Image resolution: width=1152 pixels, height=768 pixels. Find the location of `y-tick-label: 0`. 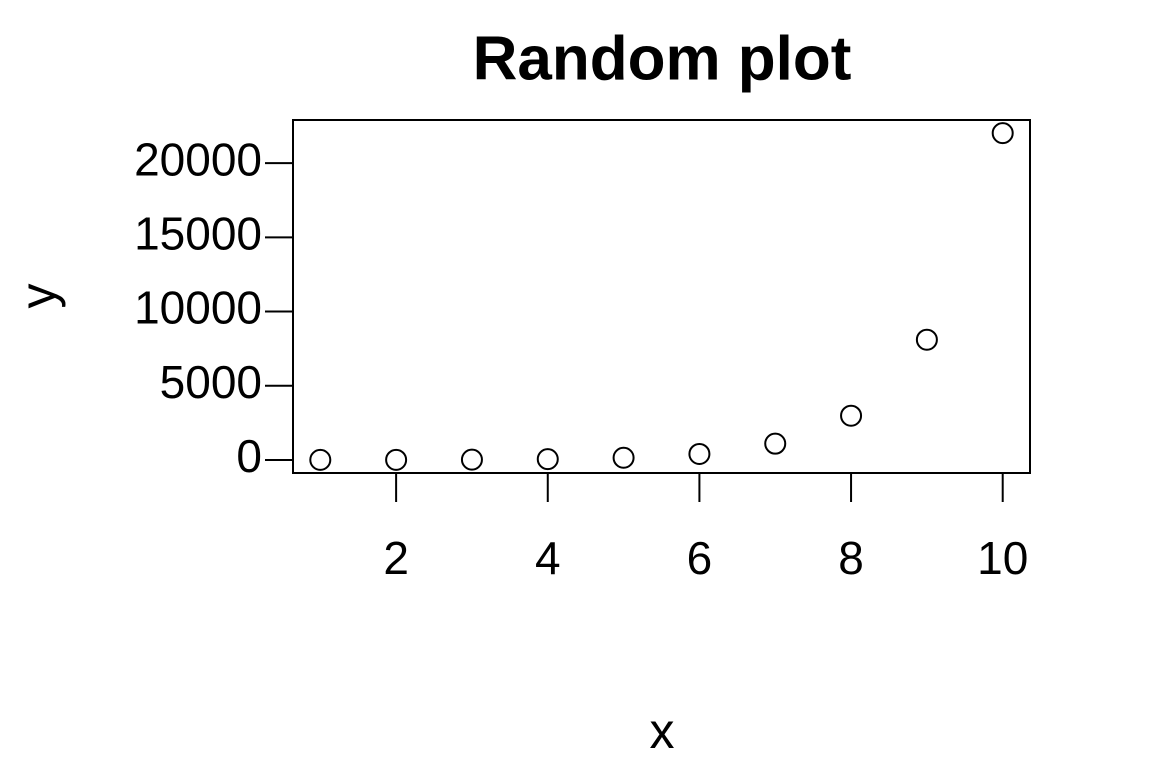

y-tick-label: 0 is located at coordinates (249, 456).